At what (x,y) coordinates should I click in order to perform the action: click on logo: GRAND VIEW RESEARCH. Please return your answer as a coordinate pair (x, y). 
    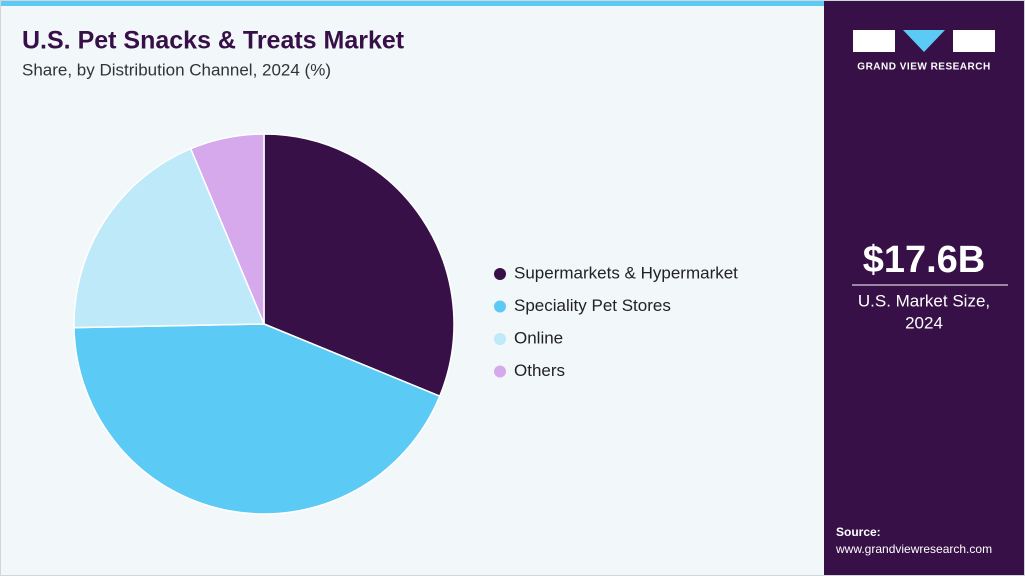
    Looking at the image, I should click on (924, 51).